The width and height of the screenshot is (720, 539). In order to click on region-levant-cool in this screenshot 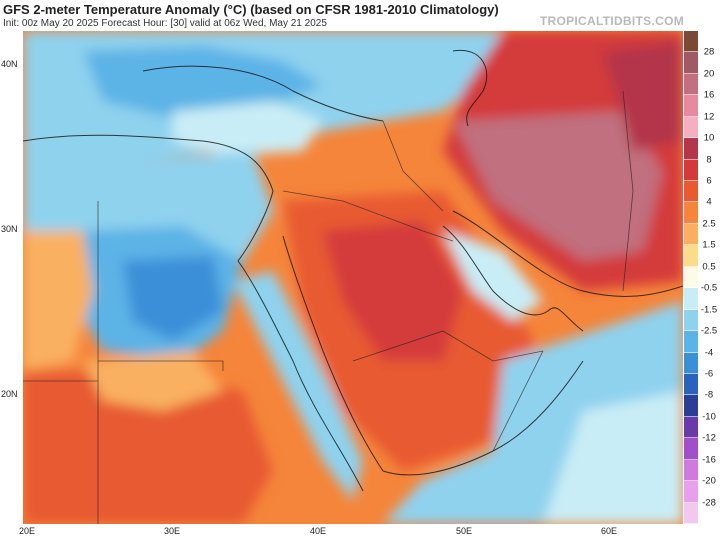, I will do `click(148, 206)`.